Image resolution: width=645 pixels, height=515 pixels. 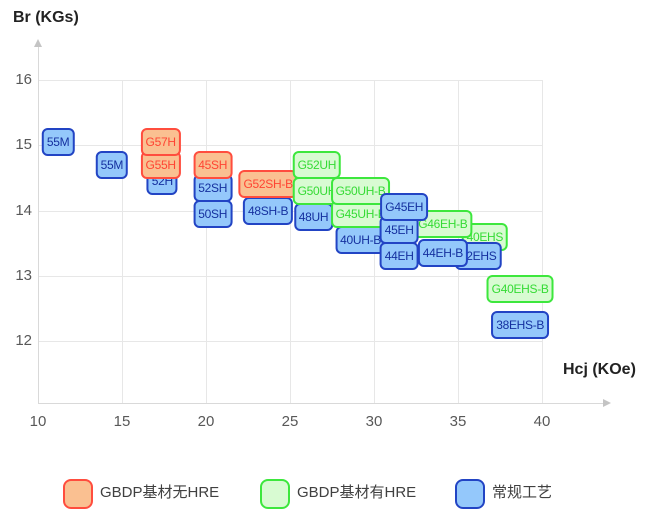 What do you see at coordinates (357, 492) in the screenshot?
I see `legend-label-green: GBDP基材有HRE` at bounding box center [357, 492].